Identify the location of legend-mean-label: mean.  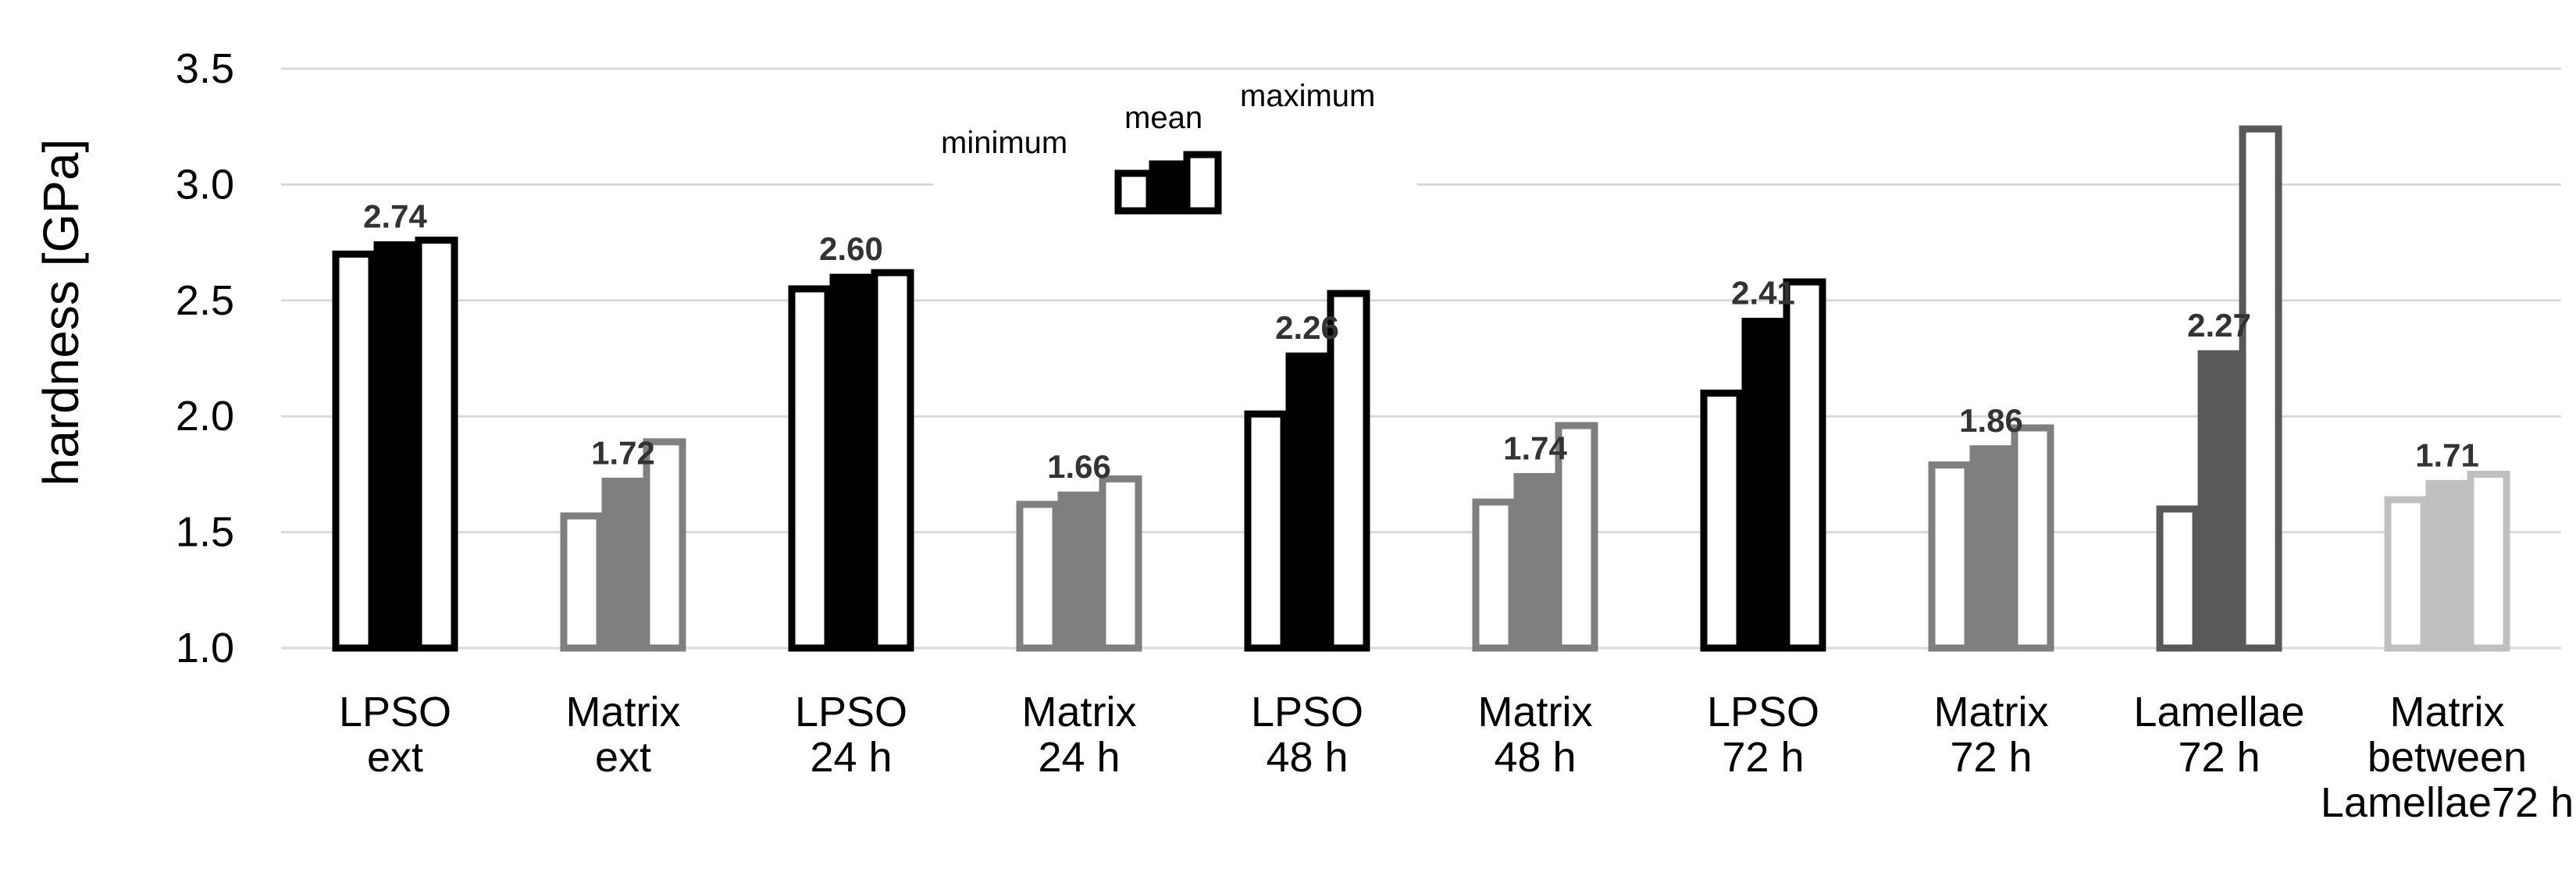
(1163, 118).